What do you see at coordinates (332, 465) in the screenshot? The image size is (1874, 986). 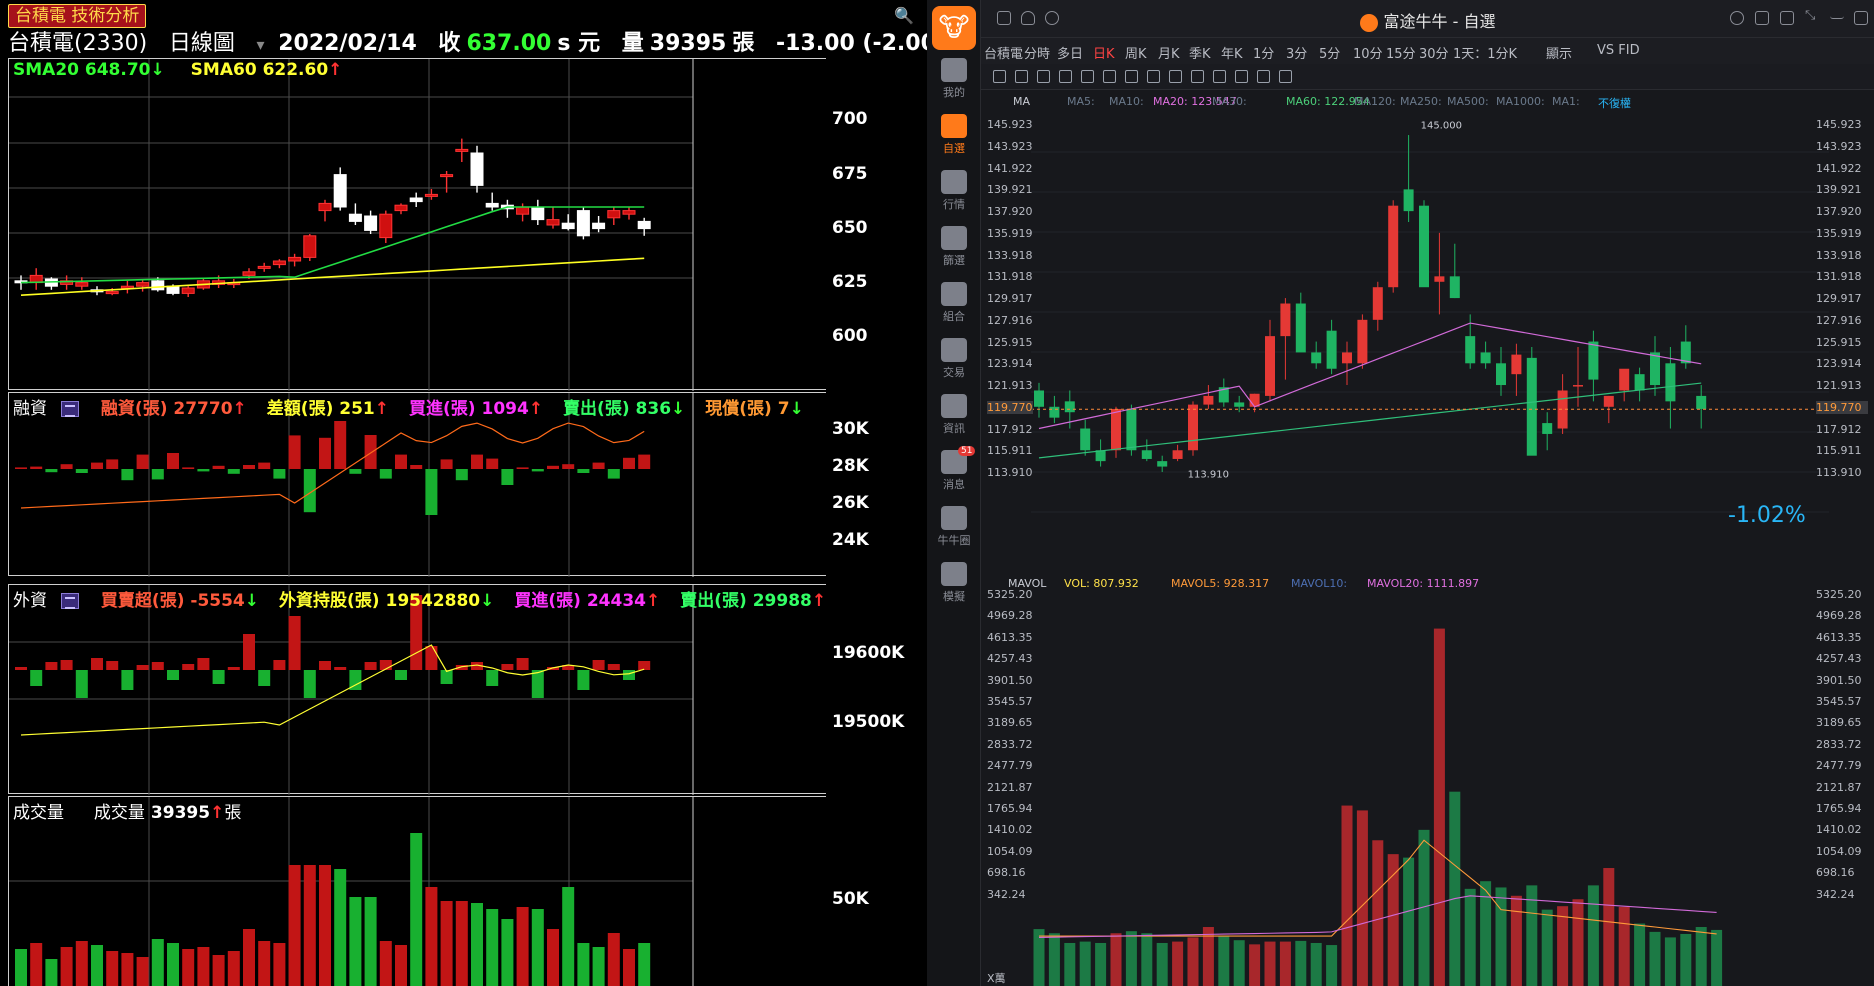 I see `margin-line` at bounding box center [332, 465].